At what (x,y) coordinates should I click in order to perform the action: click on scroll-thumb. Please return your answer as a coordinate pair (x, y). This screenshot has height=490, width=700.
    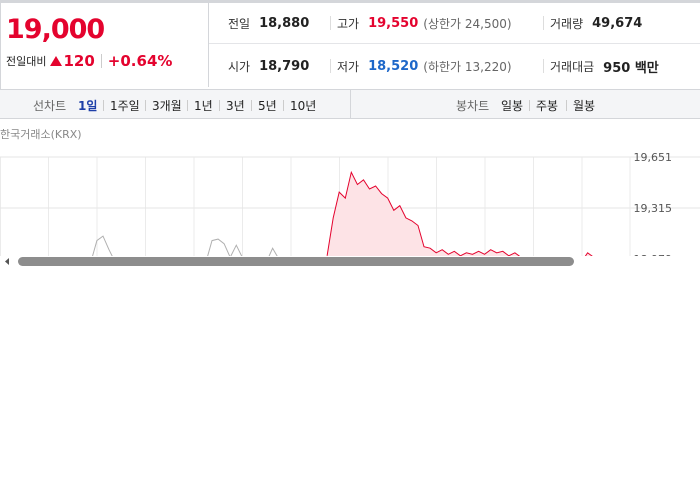
    Looking at the image, I should click on (296, 261).